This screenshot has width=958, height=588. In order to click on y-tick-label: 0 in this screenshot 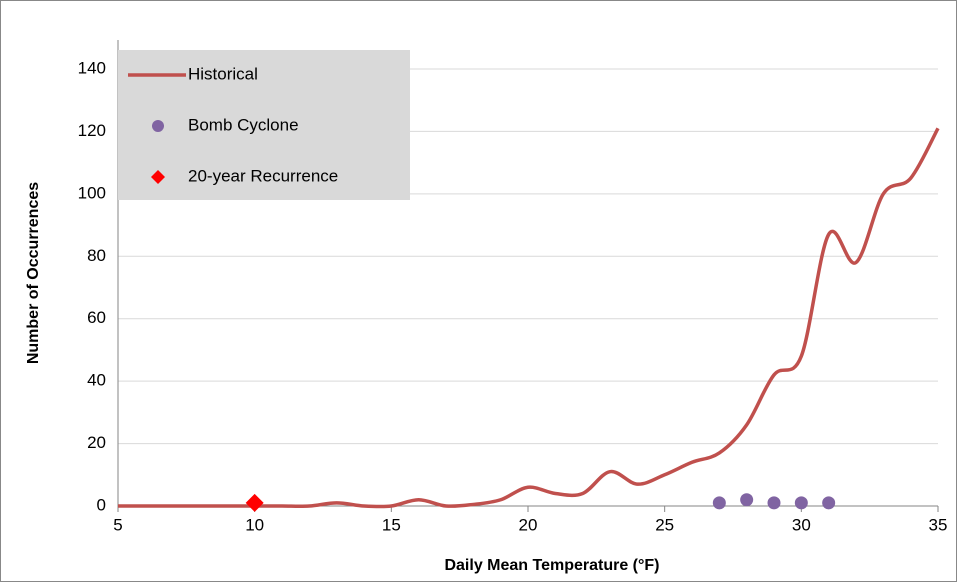, I will do `click(101, 504)`.